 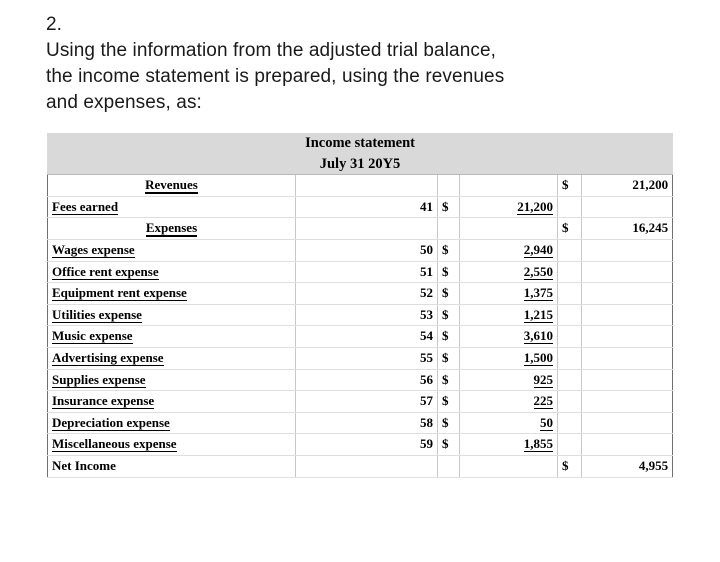 I want to click on label-text: Wages expense, so click(x=93, y=249).